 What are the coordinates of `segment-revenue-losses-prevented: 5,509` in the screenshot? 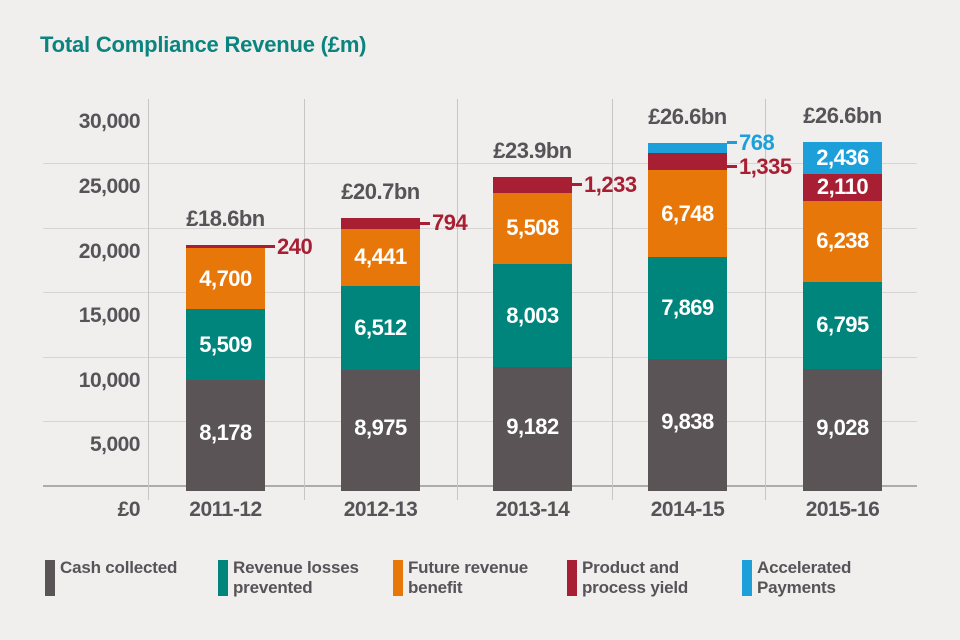 It's located at (225, 345).